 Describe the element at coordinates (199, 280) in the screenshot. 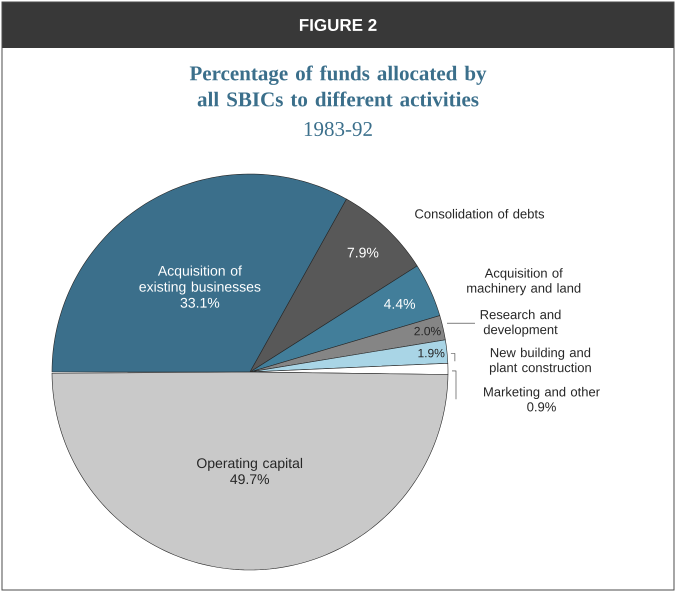

I see `slice-label: Acquisition of existing businesses` at that location.